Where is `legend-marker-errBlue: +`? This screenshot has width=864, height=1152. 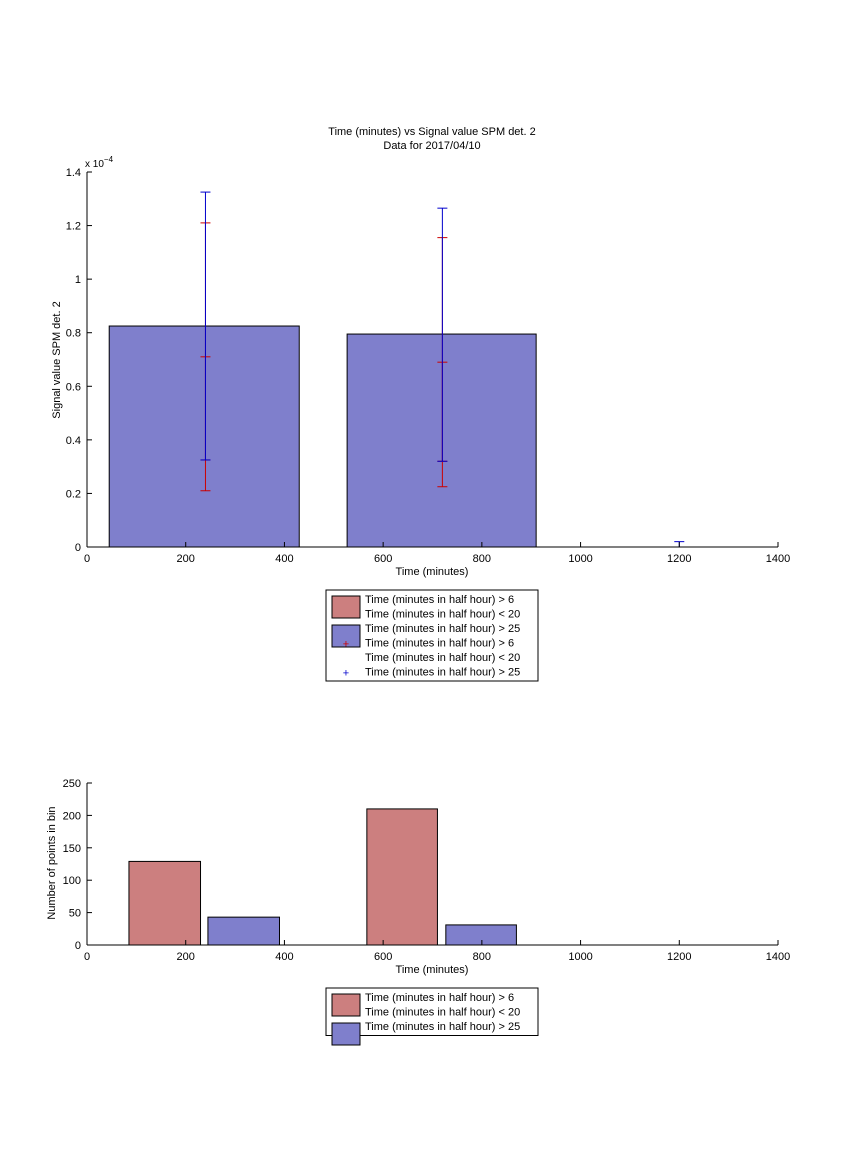 legend-marker-errBlue: + is located at coordinates (346, 674).